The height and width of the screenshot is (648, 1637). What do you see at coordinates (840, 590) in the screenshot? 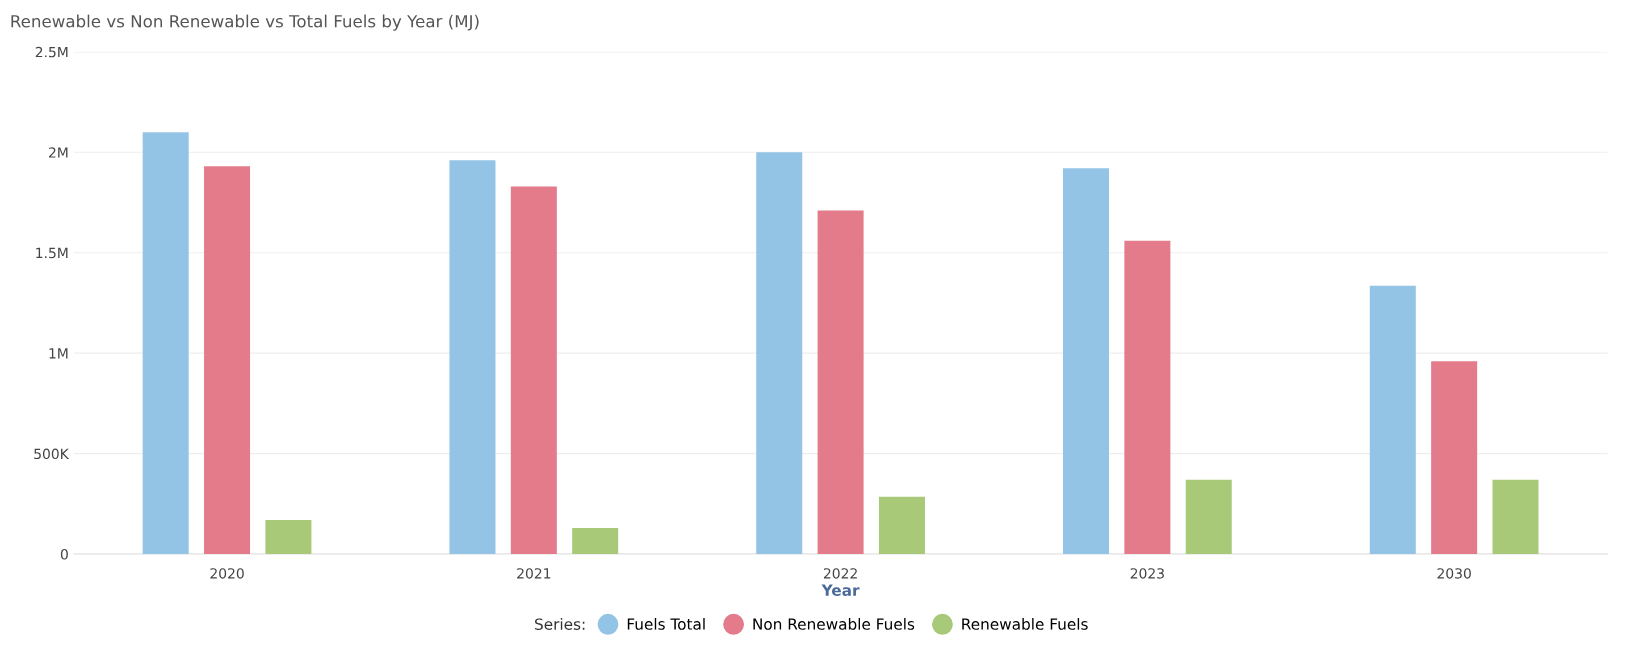
I see `x-axis-title: Year` at bounding box center [840, 590].